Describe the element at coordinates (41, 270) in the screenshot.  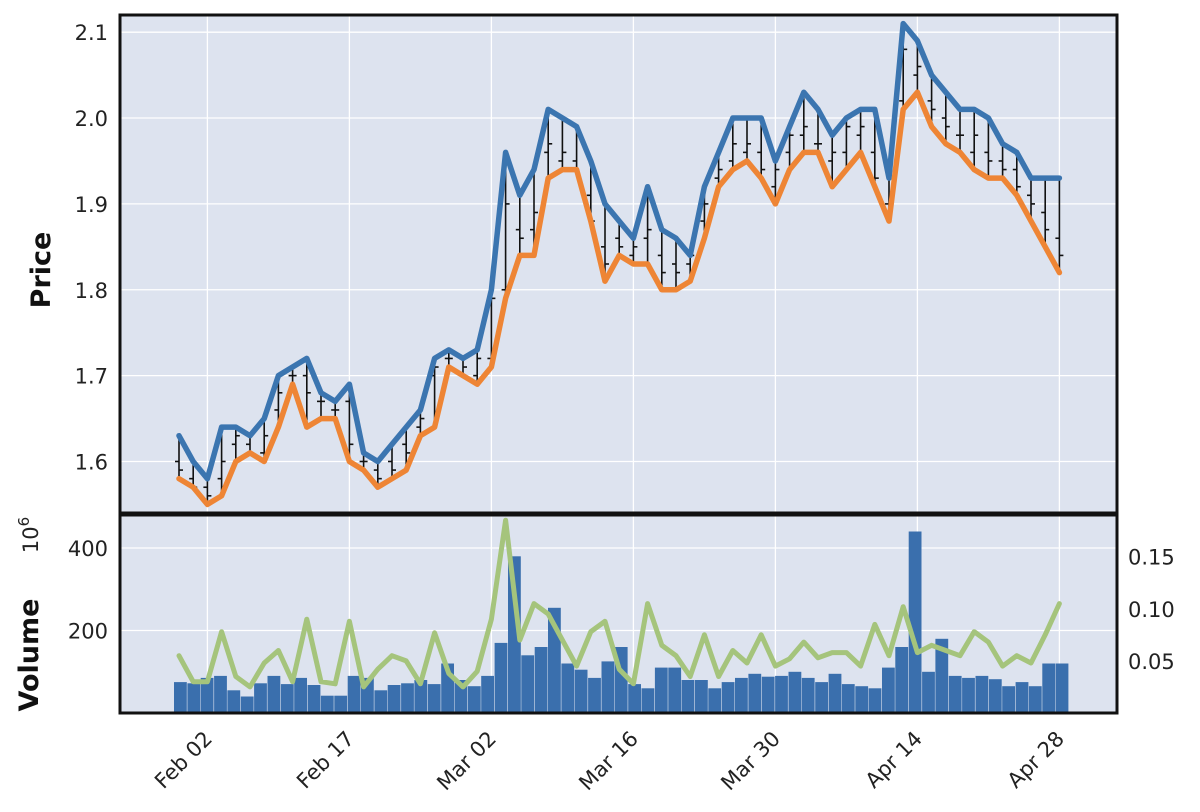
I see `price-y-label: Price` at that location.